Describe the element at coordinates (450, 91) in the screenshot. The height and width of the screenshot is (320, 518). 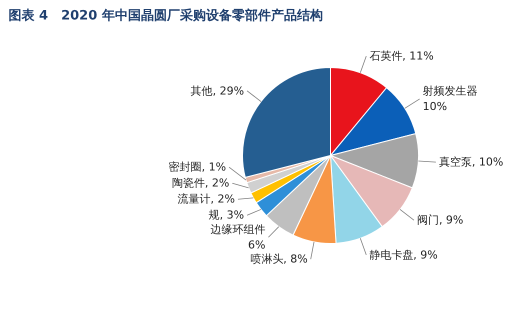
I see `slice-label: 射频发生器` at that location.